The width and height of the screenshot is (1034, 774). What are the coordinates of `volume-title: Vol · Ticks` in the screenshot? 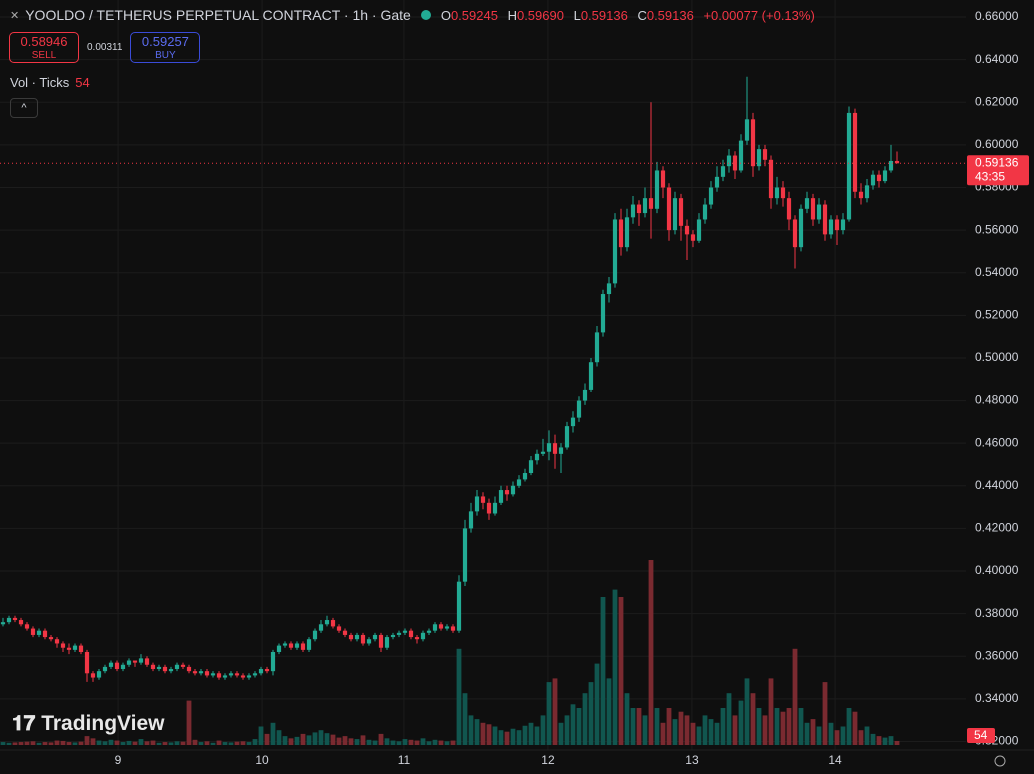 It's located at (40, 82).